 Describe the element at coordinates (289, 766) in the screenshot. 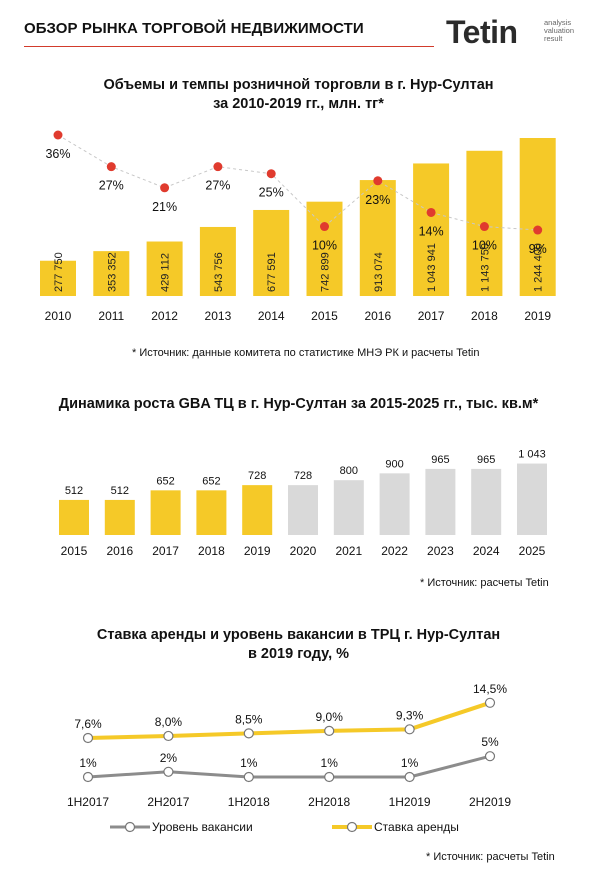

I see `vacancy-line` at that location.